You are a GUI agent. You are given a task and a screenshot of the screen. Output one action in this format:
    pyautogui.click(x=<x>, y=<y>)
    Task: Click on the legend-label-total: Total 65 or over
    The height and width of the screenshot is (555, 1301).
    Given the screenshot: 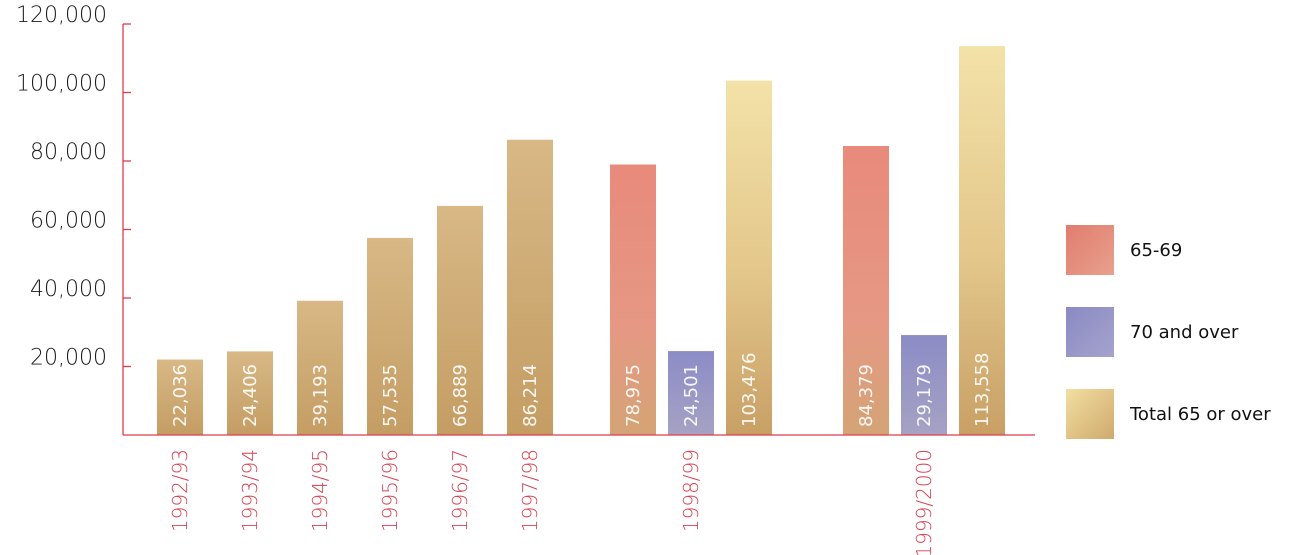 What is the action you would take?
    pyautogui.click(x=1200, y=414)
    